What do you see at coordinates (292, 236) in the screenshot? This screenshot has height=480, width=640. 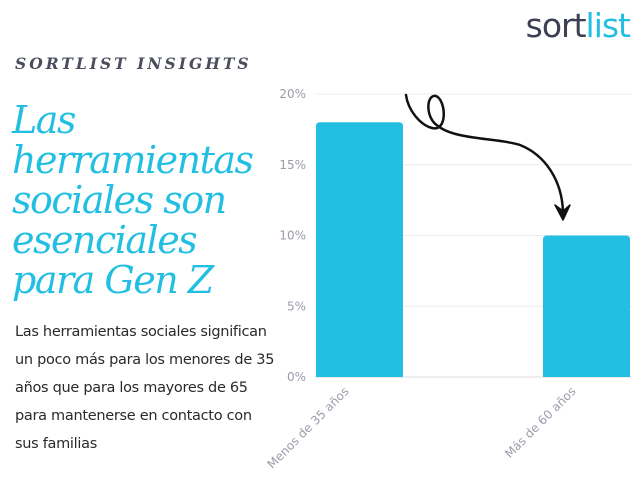 I see `y-tick-label: 10%` at bounding box center [292, 236].